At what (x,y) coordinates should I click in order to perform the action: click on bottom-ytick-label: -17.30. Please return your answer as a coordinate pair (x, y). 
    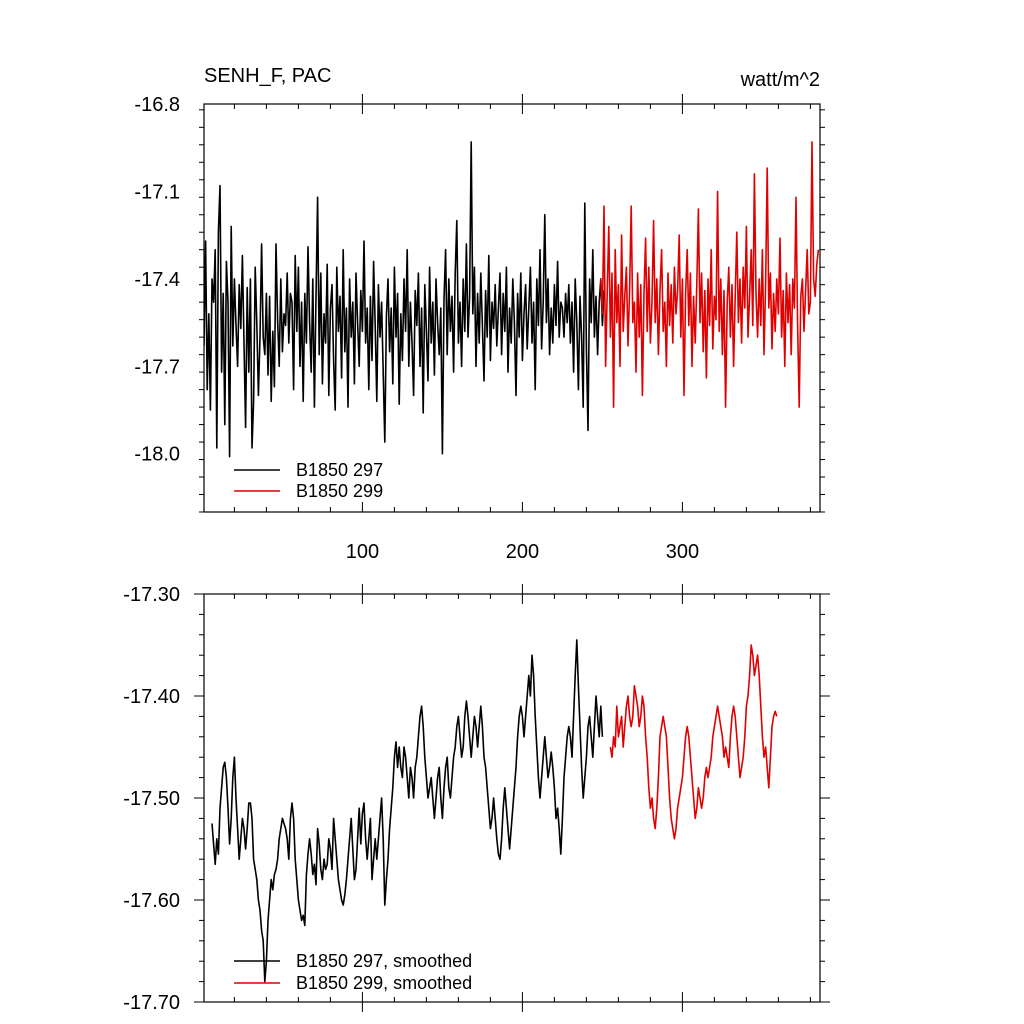
    Looking at the image, I should click on (151, 595).